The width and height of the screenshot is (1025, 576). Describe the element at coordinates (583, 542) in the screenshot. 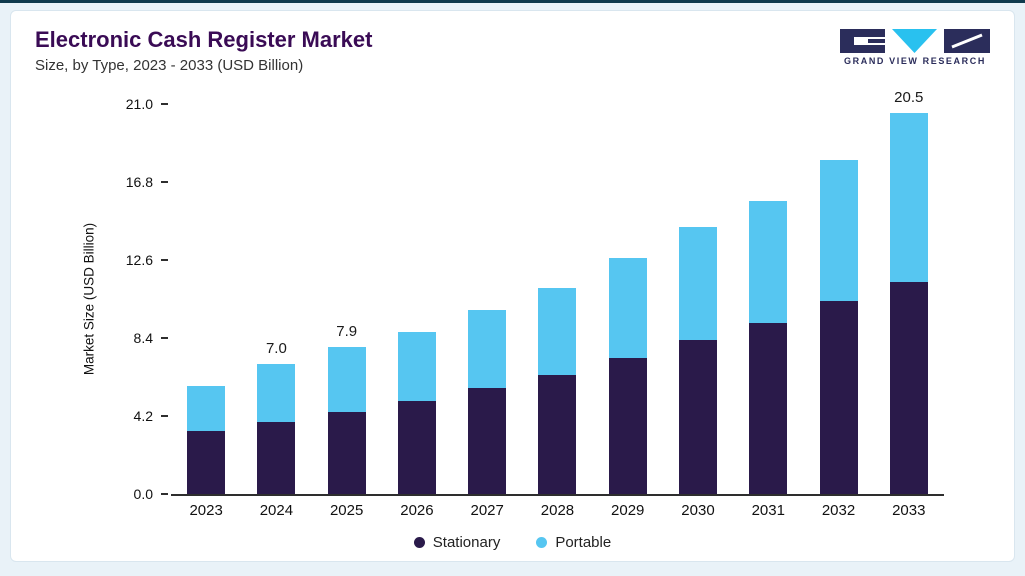

I see `legend-label: Portable` at that location.